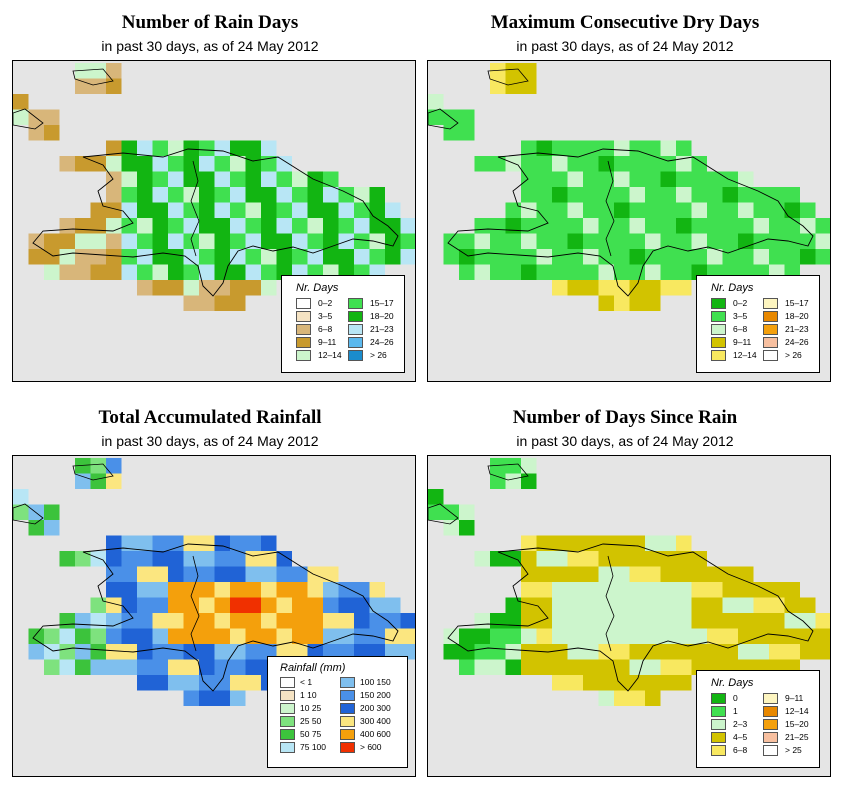 The image size is (853, 793). I want to click on coastline, so click(215, 222).